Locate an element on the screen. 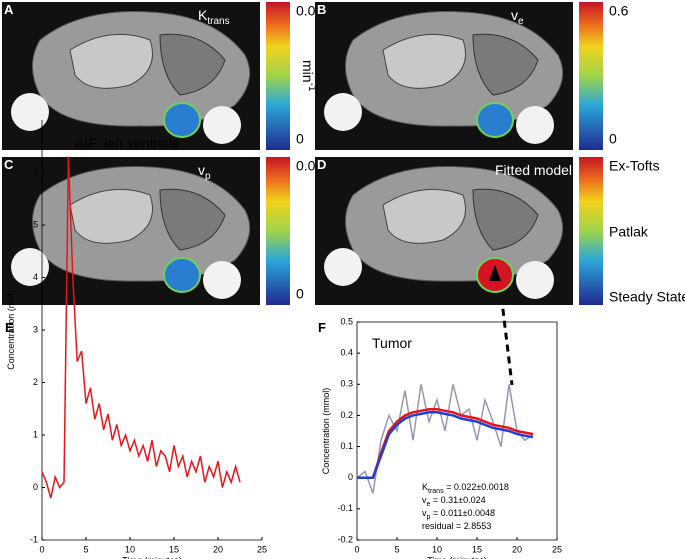 The image size is (685, 559). map-title: ve is located at coordinates (517, 17).